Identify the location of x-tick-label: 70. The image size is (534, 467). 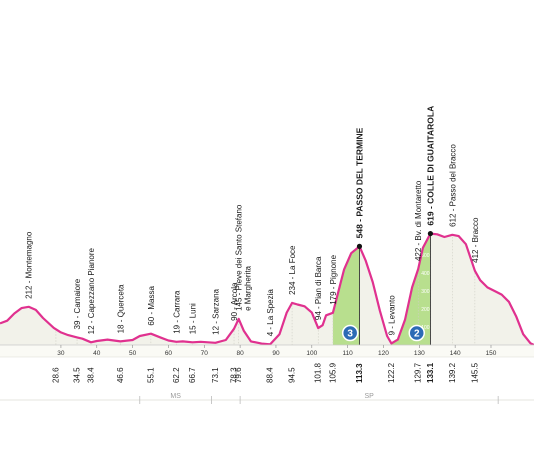
(205, 353).